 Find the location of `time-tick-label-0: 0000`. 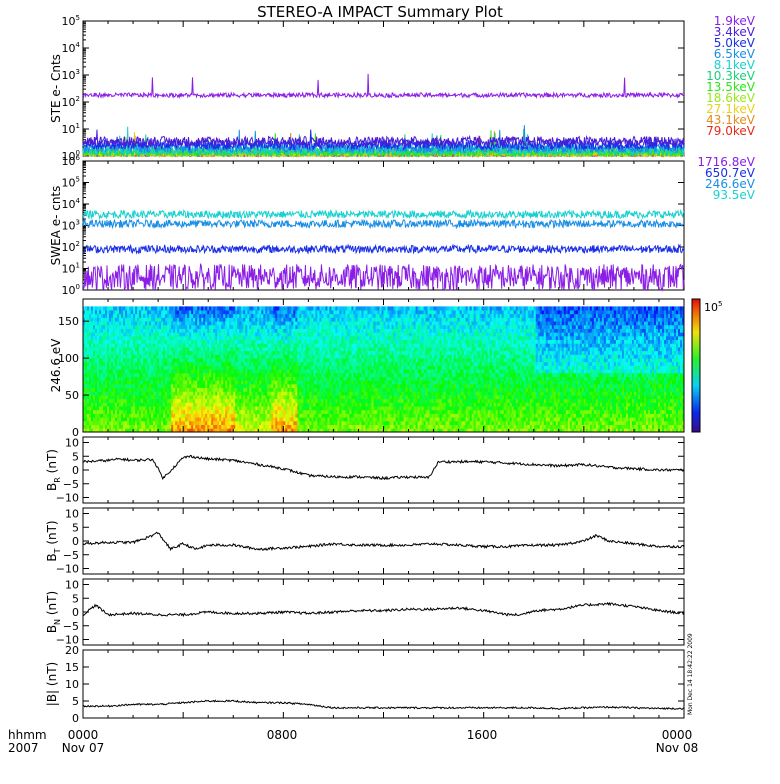

time-tick-label-0: 0000 is located at coordinates (83, 735).